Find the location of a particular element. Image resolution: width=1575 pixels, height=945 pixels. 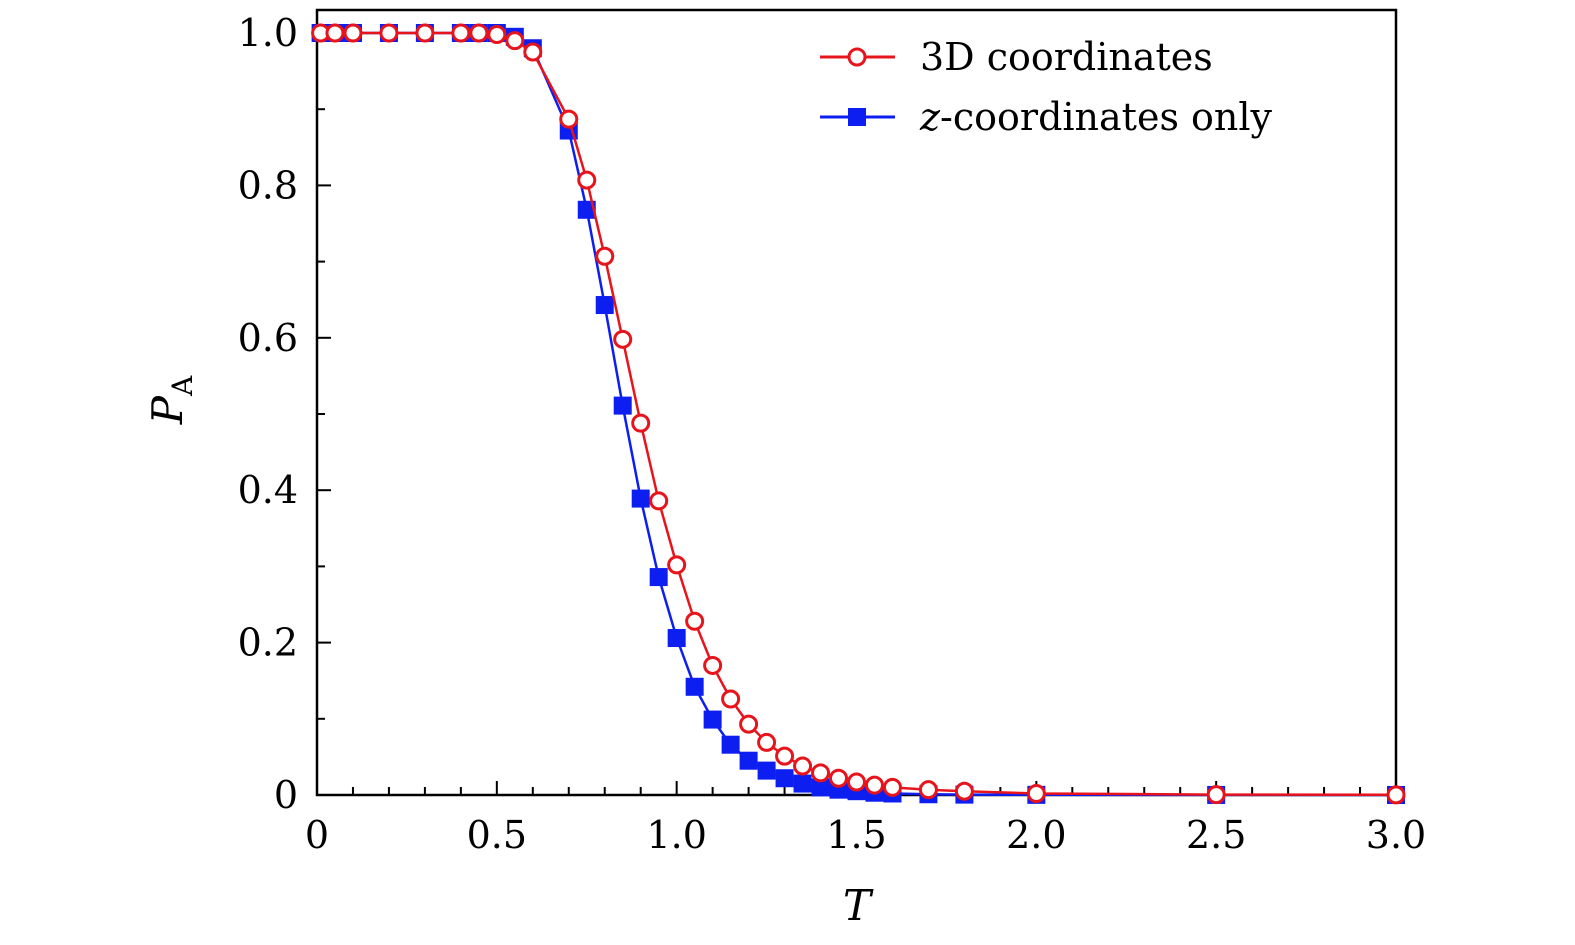

y-axis-title: PA is located at coordinates (171, 400).